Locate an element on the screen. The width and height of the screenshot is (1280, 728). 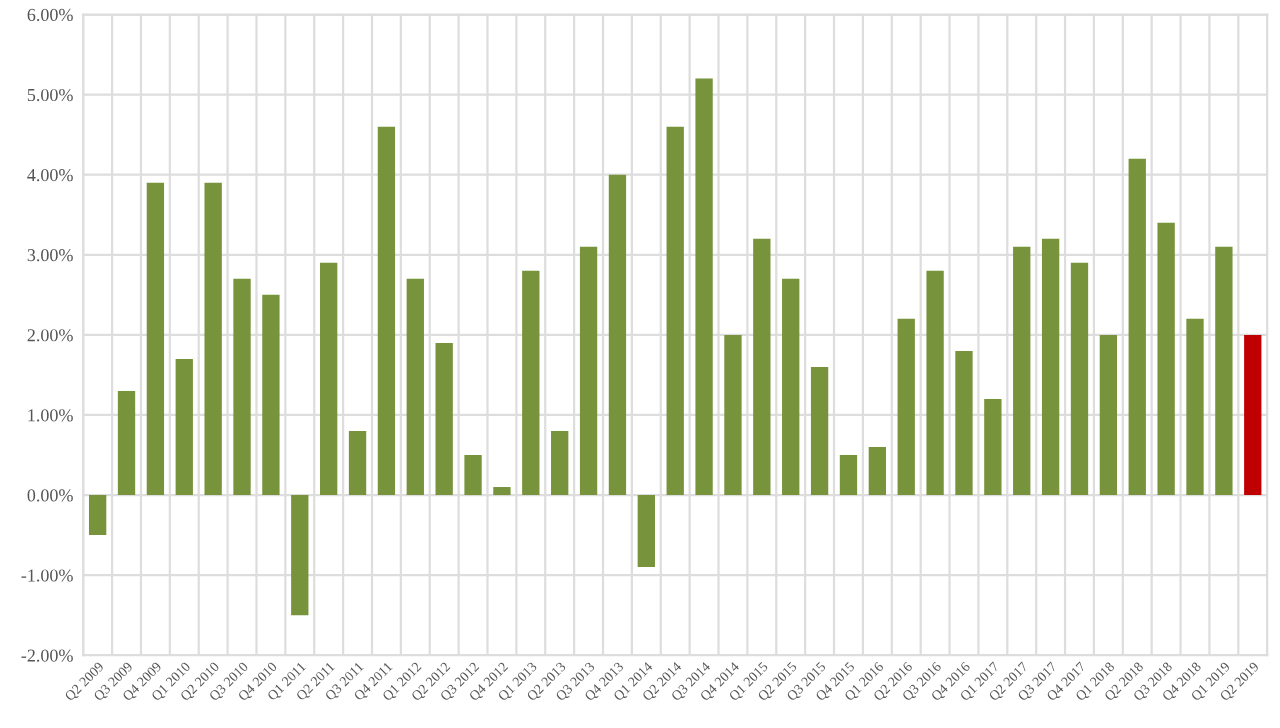
y-tick-label: -1.00% is located at coordinates (47, 575).